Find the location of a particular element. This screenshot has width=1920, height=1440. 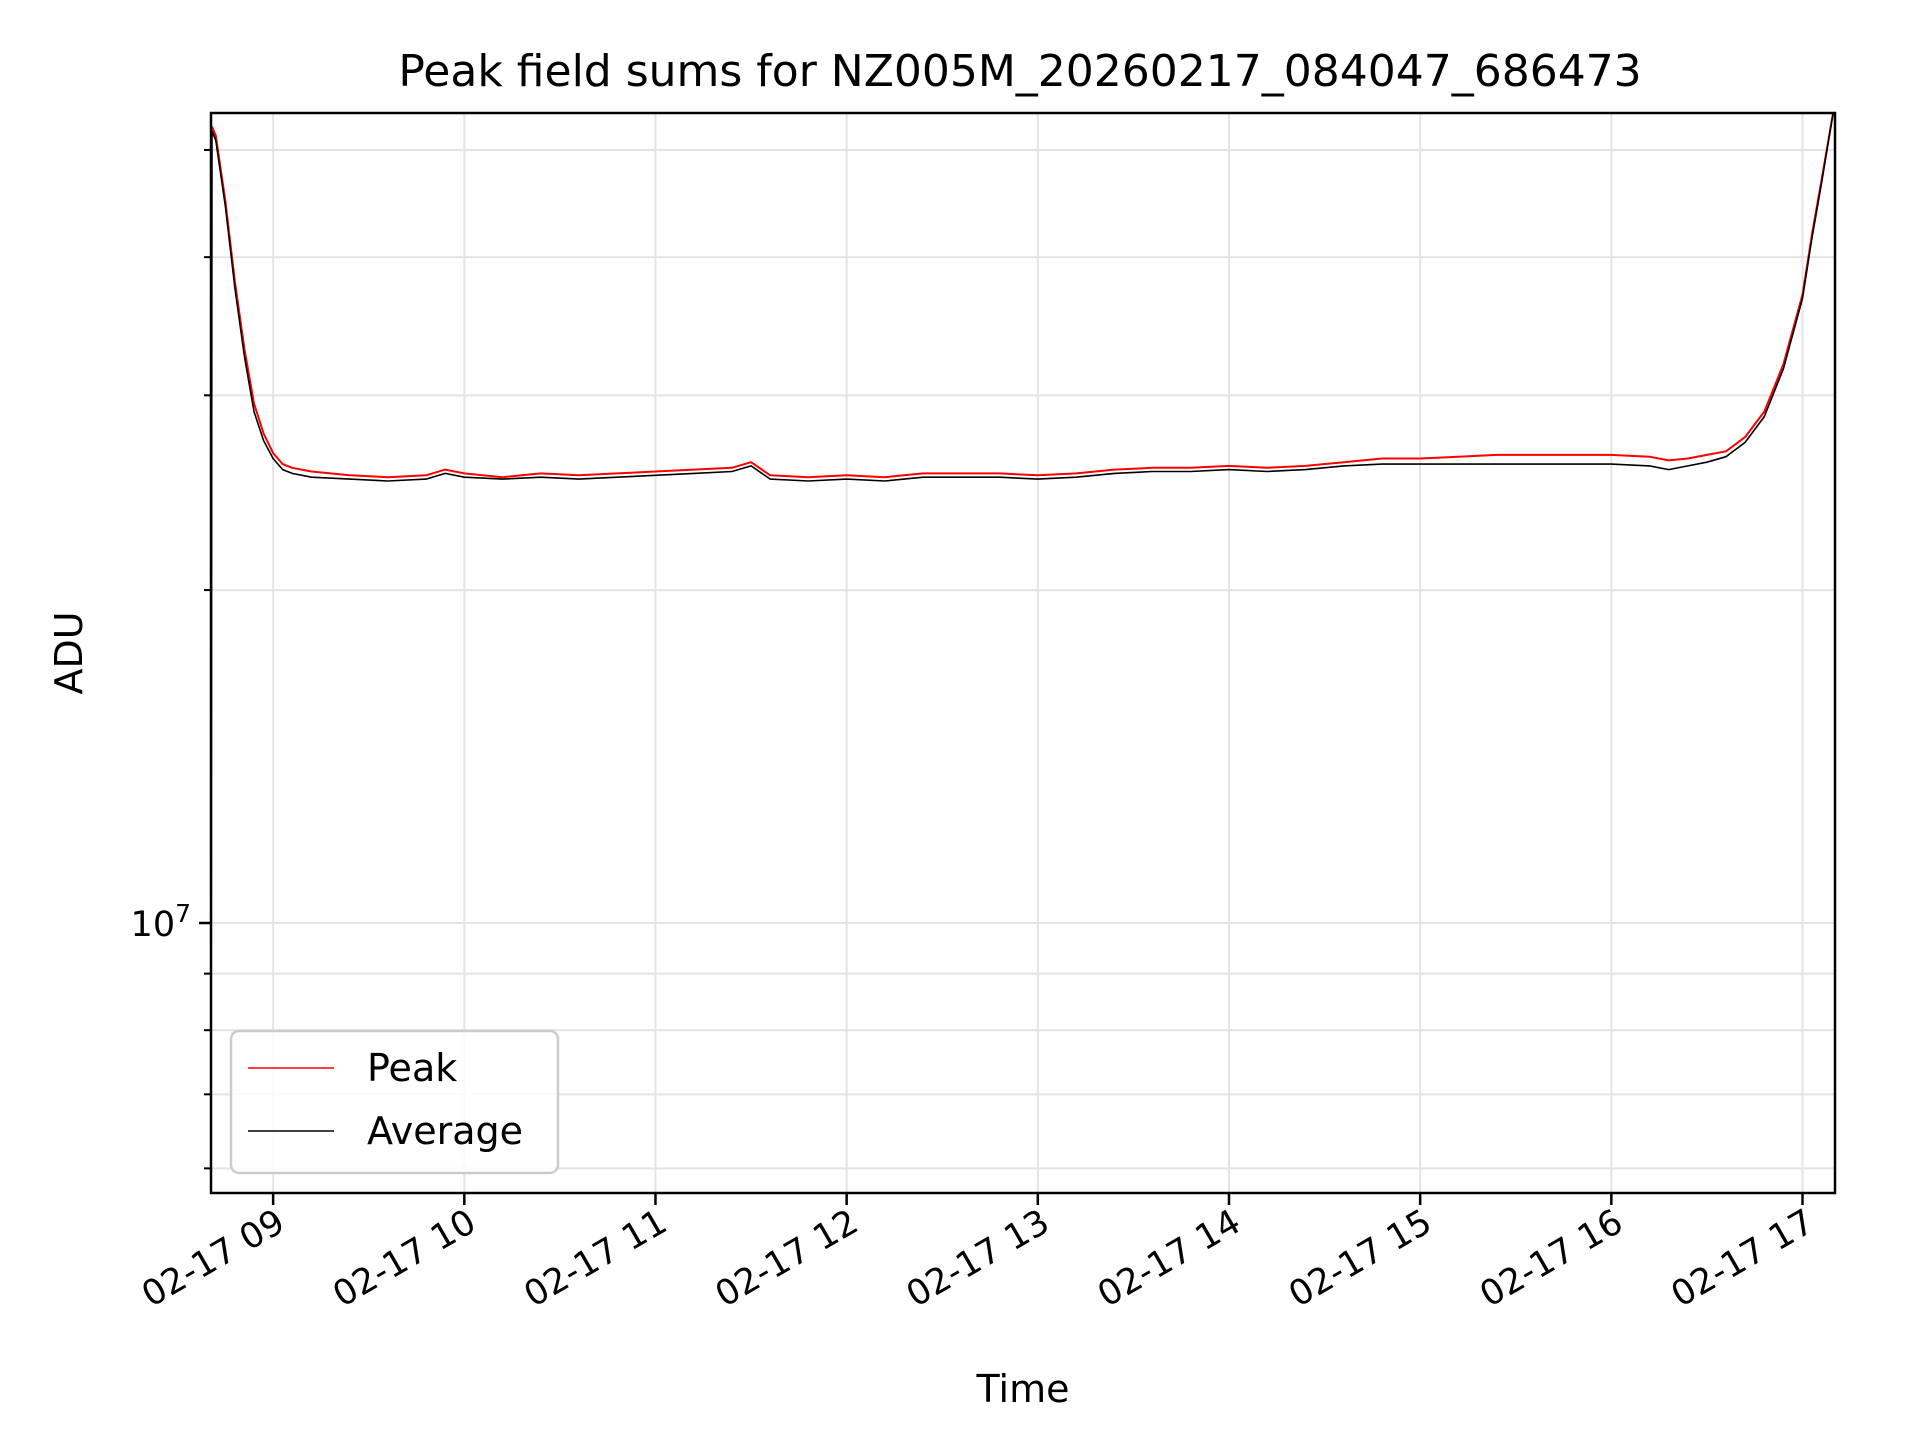

legend: Peak Average is located at coordinates (394, 1102).